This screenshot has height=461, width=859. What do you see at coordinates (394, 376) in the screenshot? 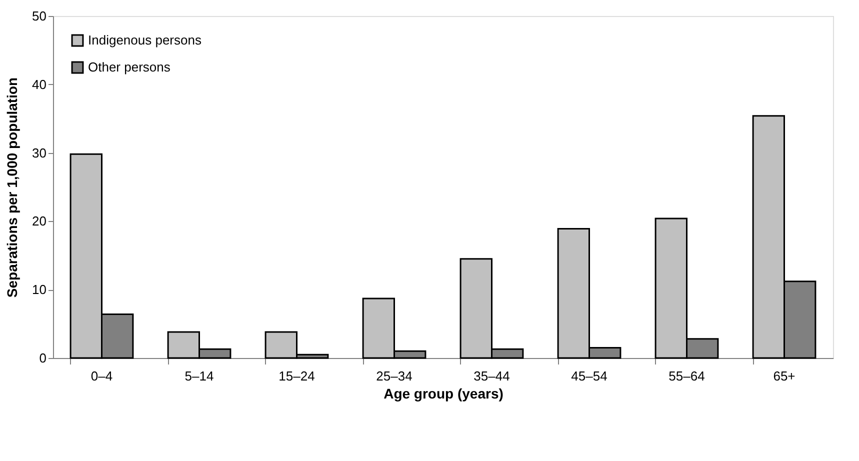
I see `x-tick-label: 25–34` at bounding box center [394, 376].